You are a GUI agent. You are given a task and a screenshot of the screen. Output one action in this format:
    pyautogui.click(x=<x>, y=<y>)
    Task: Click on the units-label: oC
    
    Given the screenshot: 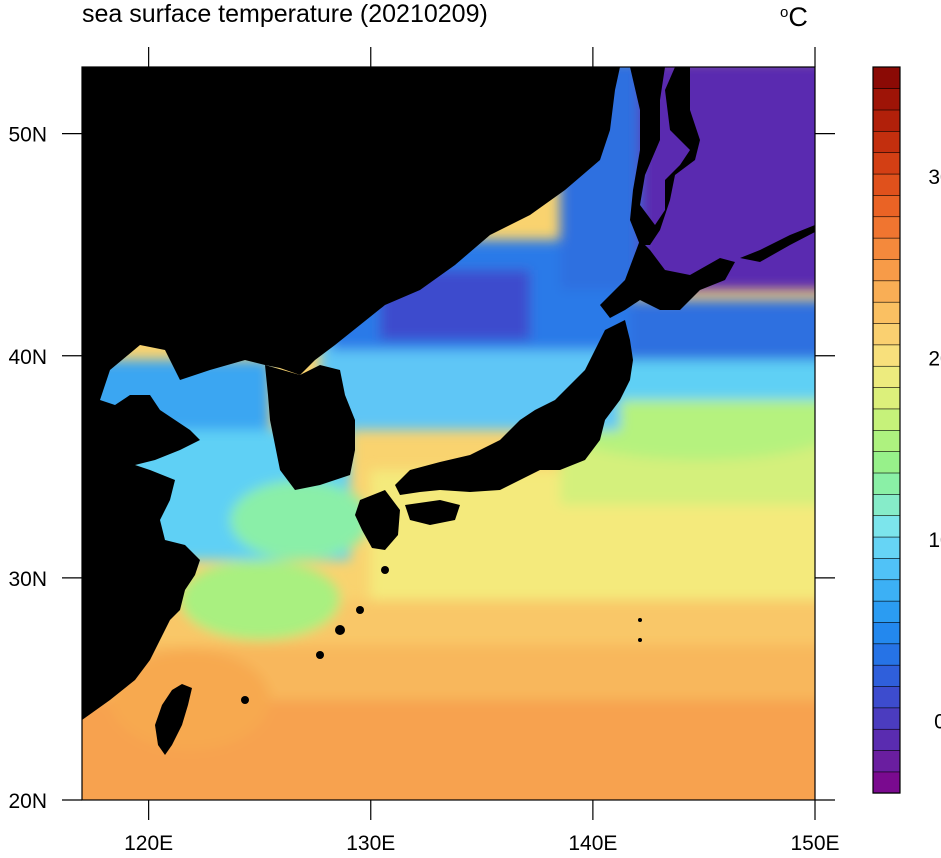 What is the action you would take?
    pyautogui.click(x=794, y=17)
    